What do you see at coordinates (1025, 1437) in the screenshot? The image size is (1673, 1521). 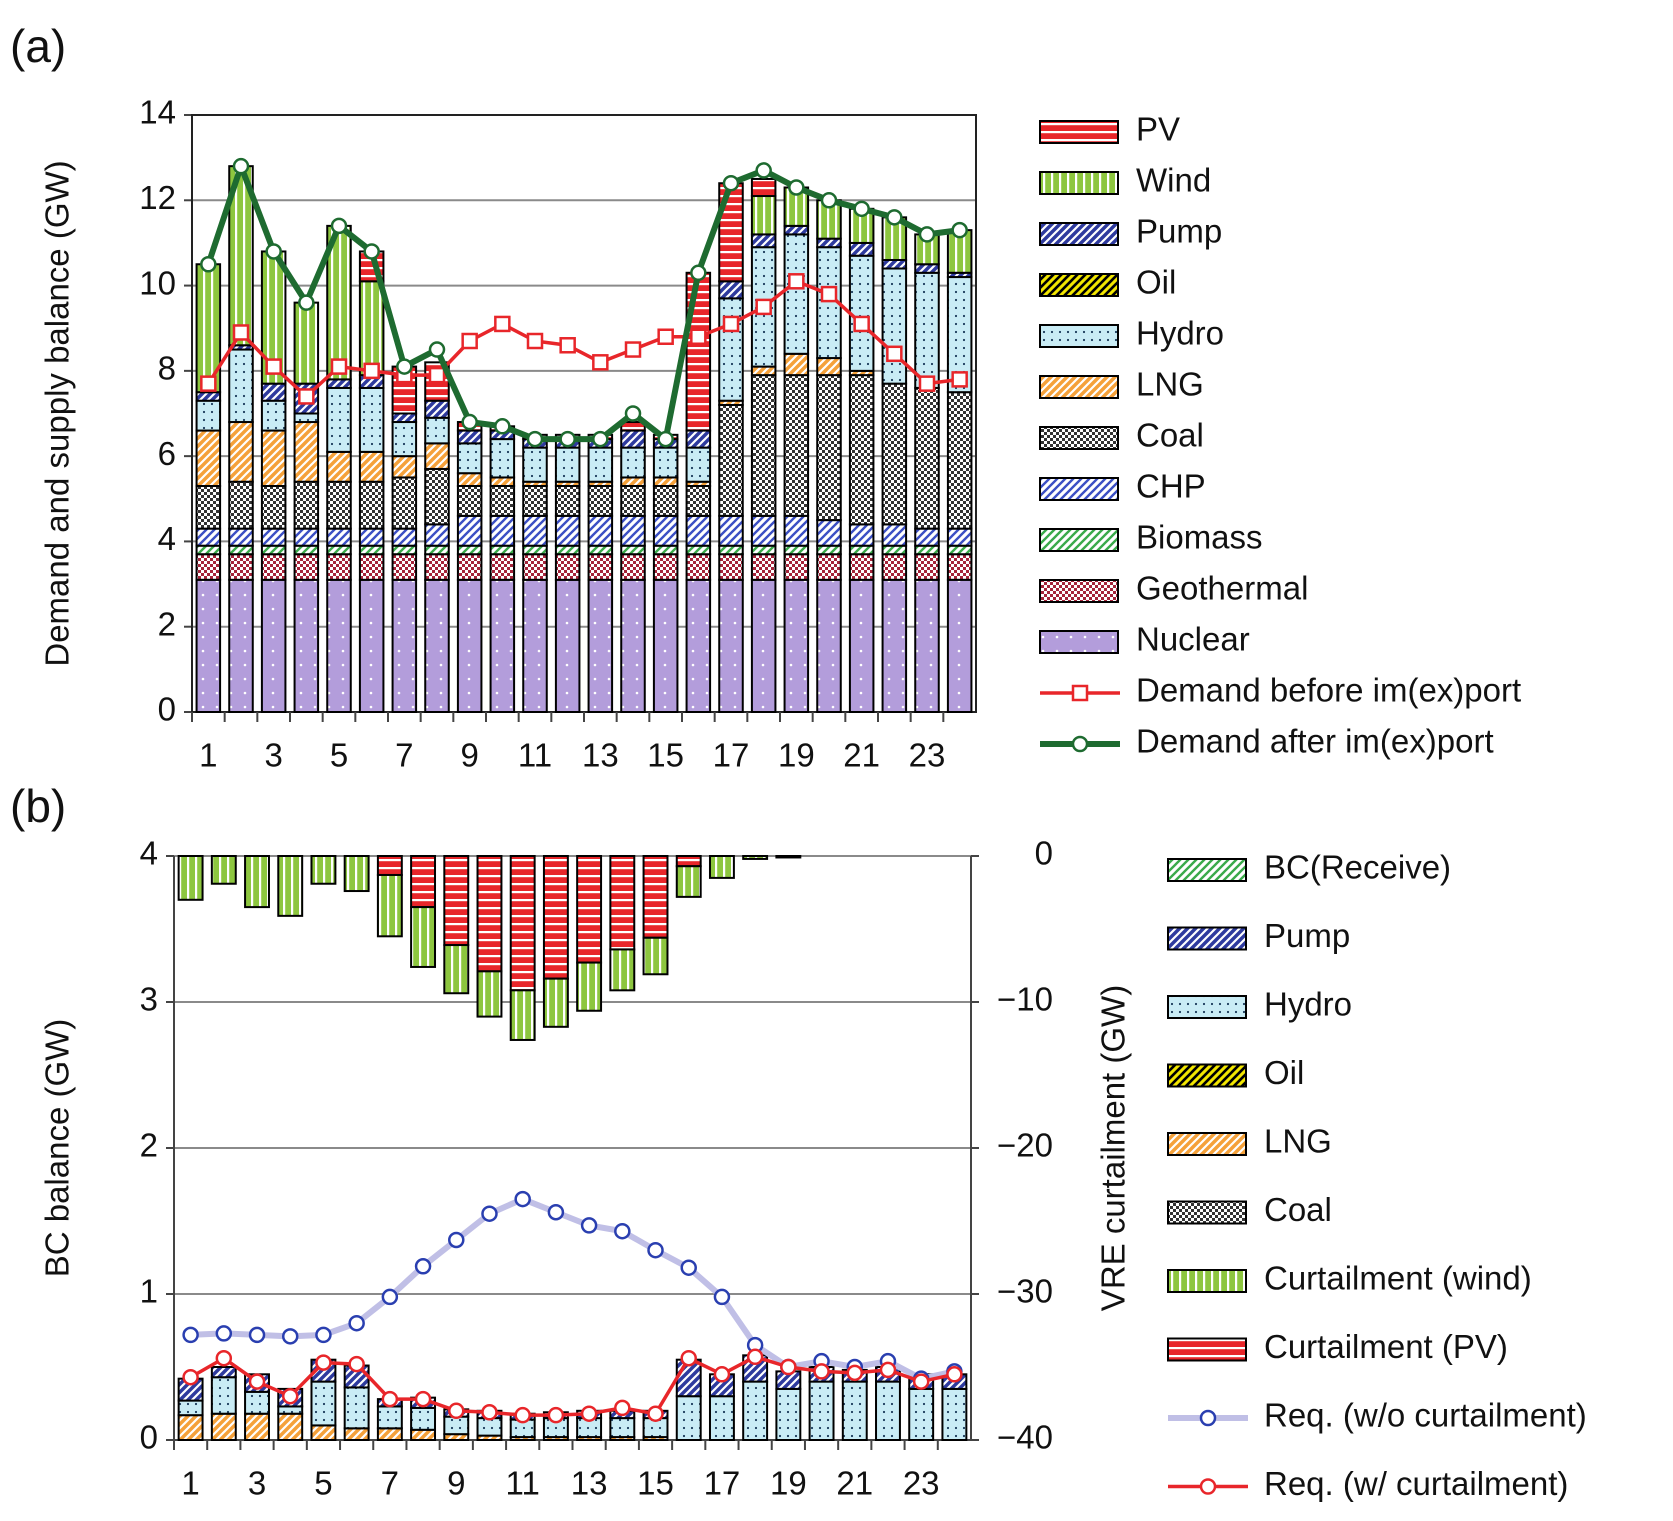 I see `y2-tick-label: −40` at bounding box center [1025, 1437].